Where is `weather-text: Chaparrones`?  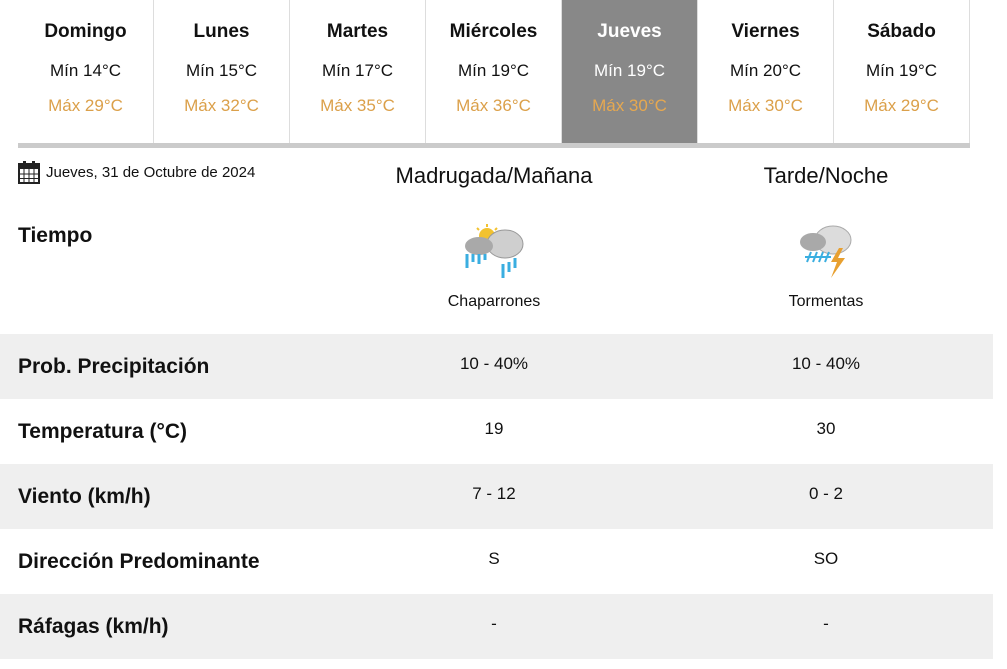 weather-text: Chaparrones is located at coordinates (494, 301).